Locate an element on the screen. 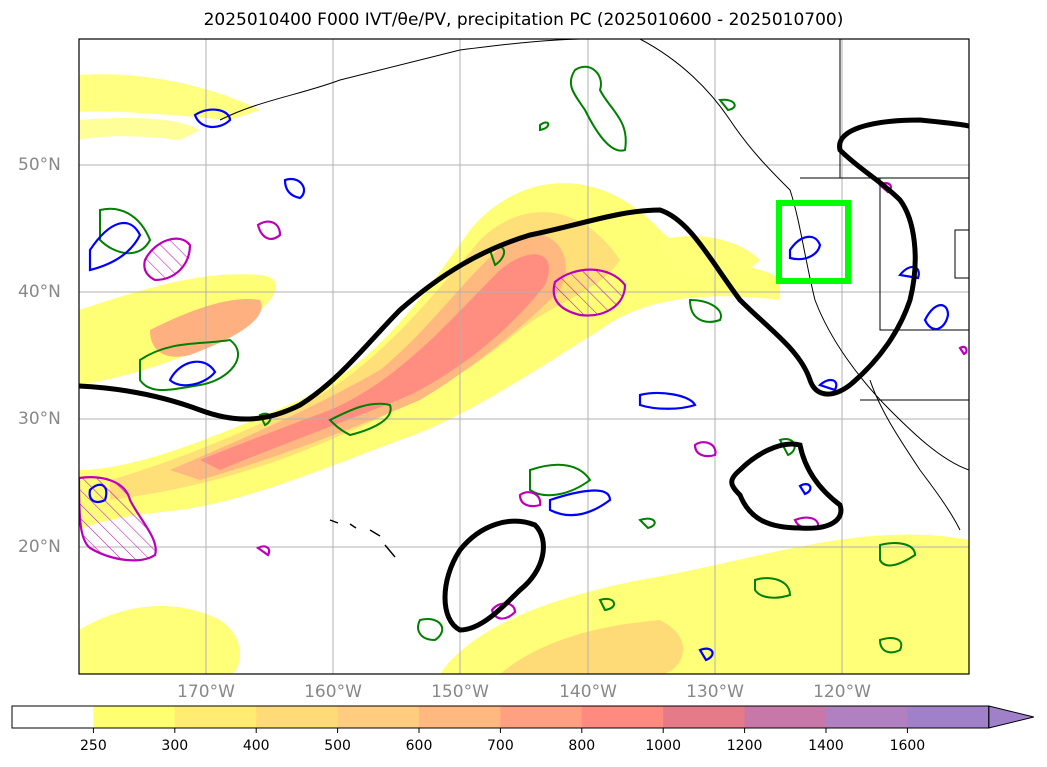 This screenshot has width=1047, height=767. colorbar-tick-label: 500 is located at coordinates (337, 746).